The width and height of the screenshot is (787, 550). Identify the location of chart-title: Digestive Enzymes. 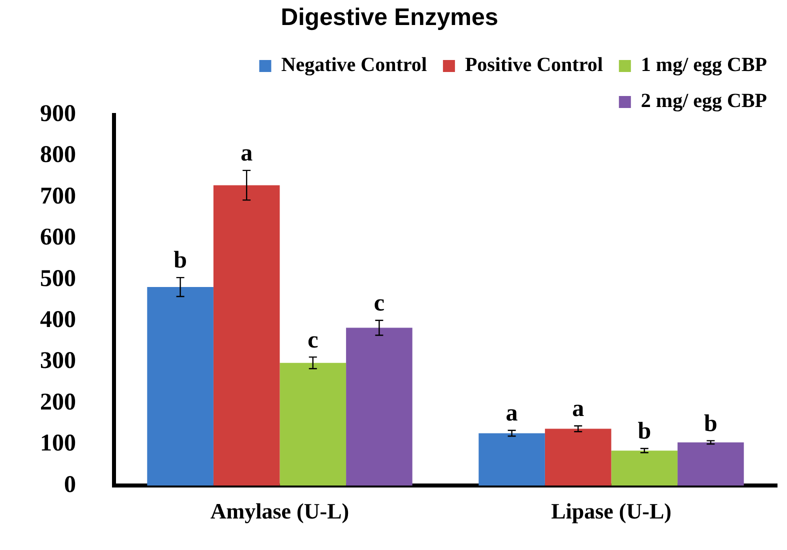
(389, 18).